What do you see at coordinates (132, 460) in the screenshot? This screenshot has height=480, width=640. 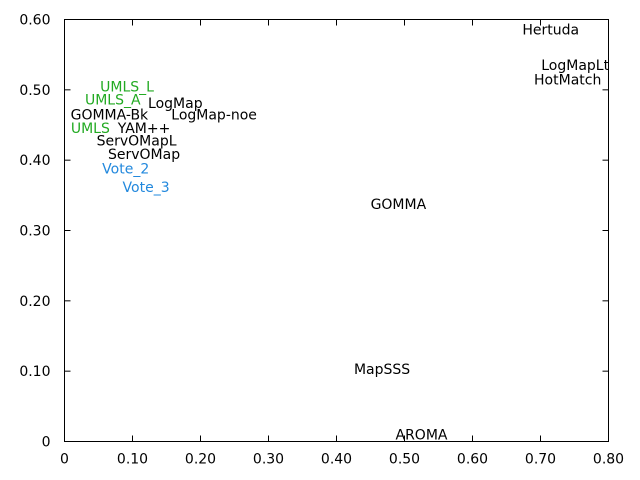 I see `x-tick-label: 0.10` at bounding box center [132, 460].